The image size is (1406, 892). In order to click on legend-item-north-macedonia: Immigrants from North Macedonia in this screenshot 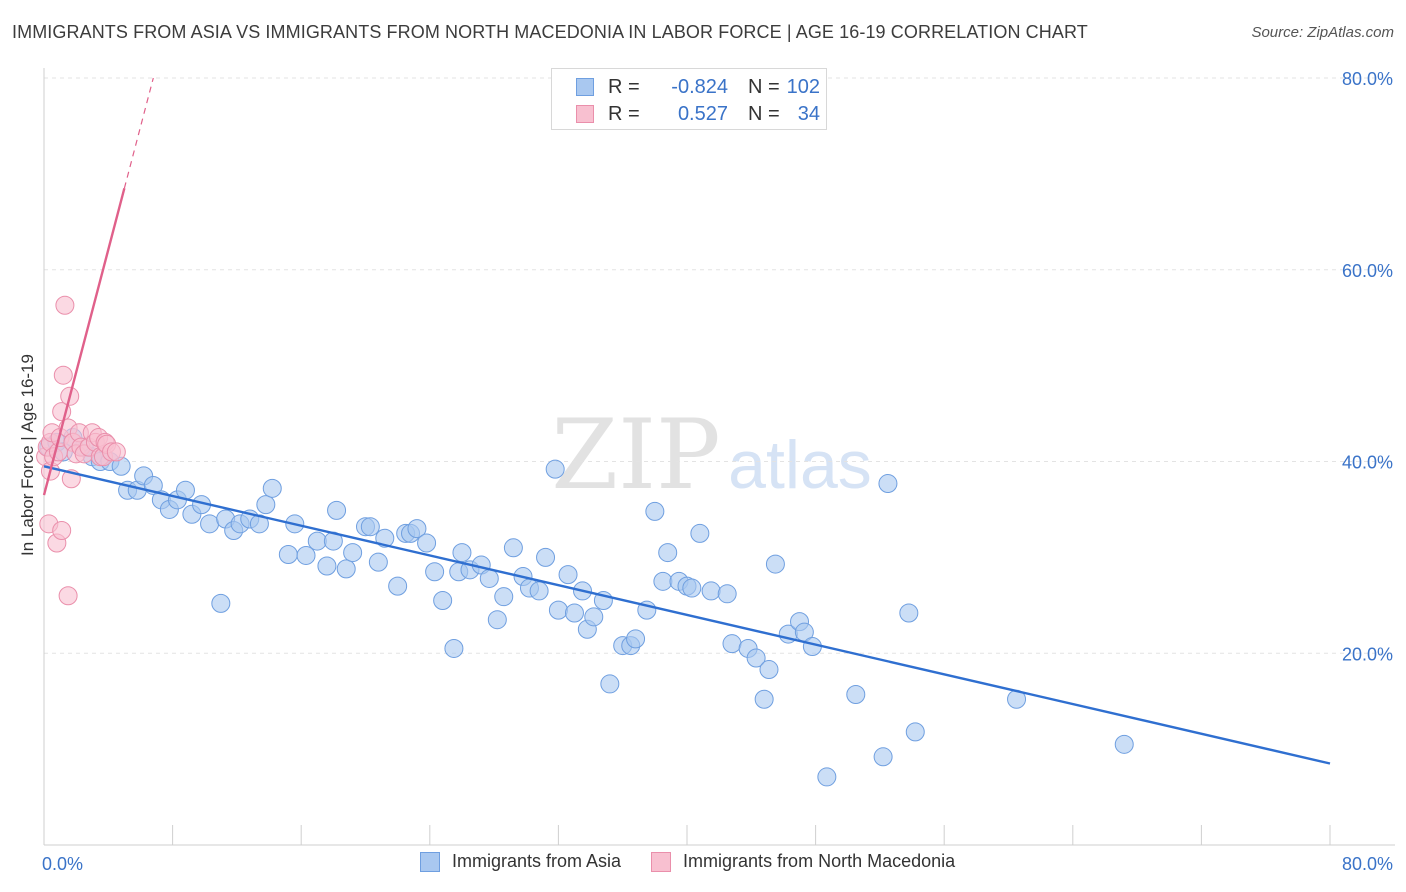, I will do `click(803, 861)`.